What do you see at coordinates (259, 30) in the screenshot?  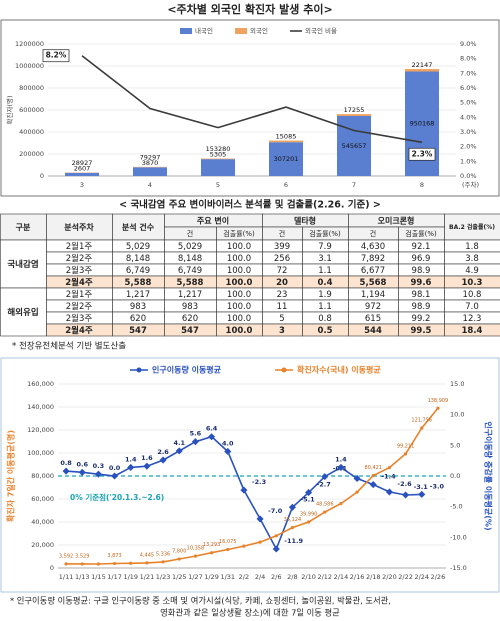 I see `legend-label: 외국인` at bounding box center [259, 30].